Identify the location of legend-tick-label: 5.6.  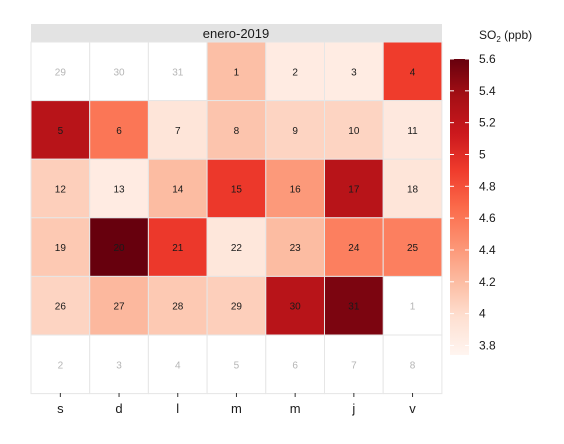
(487, 59).